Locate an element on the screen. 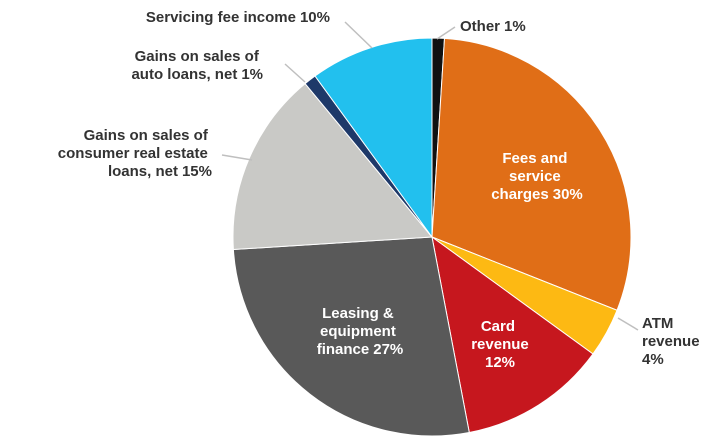 The image size is (726, 436). label-line: Fees and is located at coordinates (536, 158).